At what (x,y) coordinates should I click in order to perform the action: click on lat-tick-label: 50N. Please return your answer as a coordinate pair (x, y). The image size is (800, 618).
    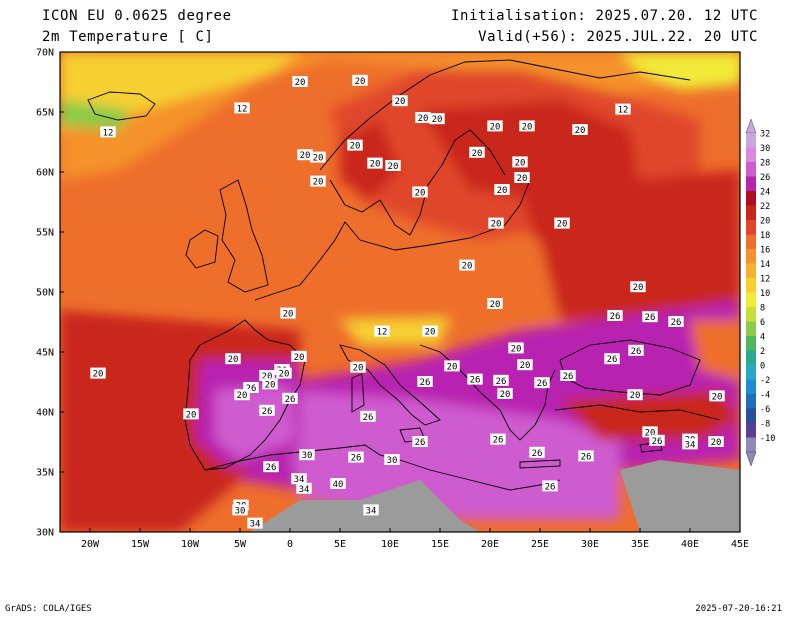
    Looking at the image, I should click on (45, 293).